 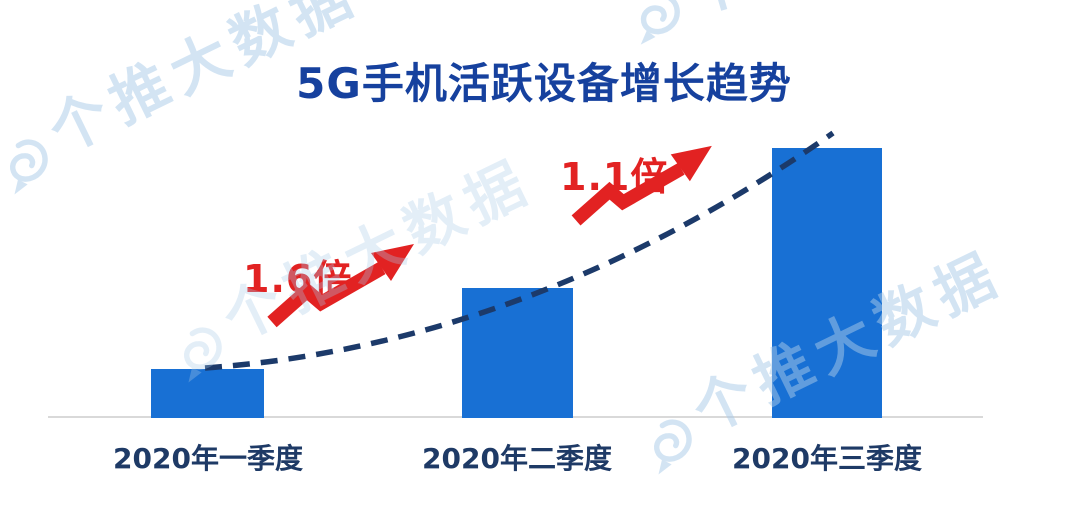 What do you see at coordinates (517, 353) in the screenshot?
I see `bar-2020-q2` at bounding box center [517, 353].